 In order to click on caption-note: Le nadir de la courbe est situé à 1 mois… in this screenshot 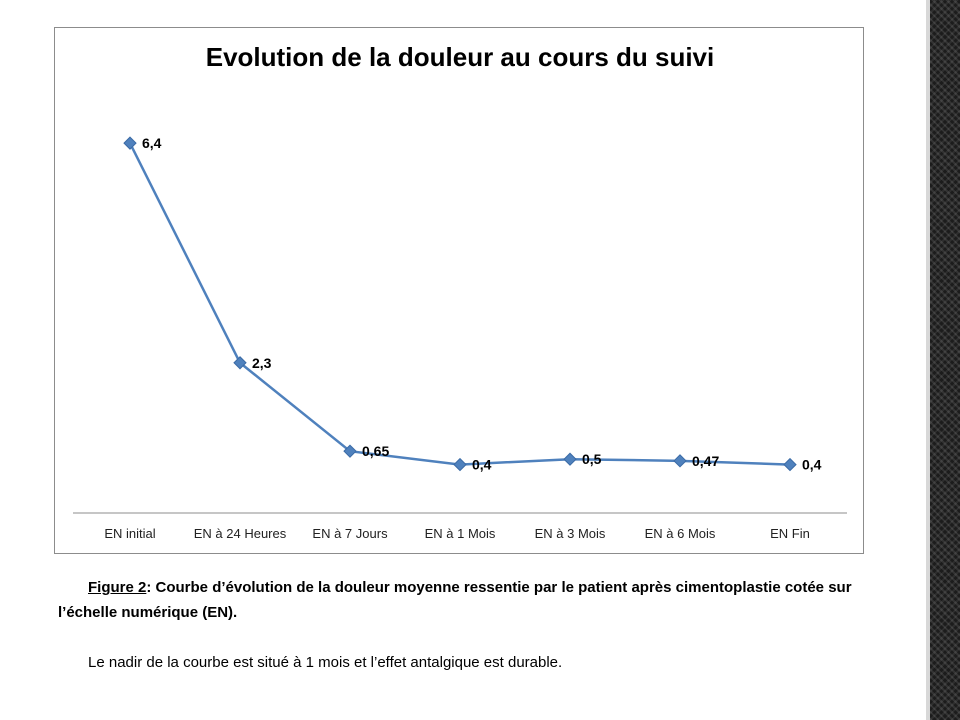, I will do `click(325, 662)`.